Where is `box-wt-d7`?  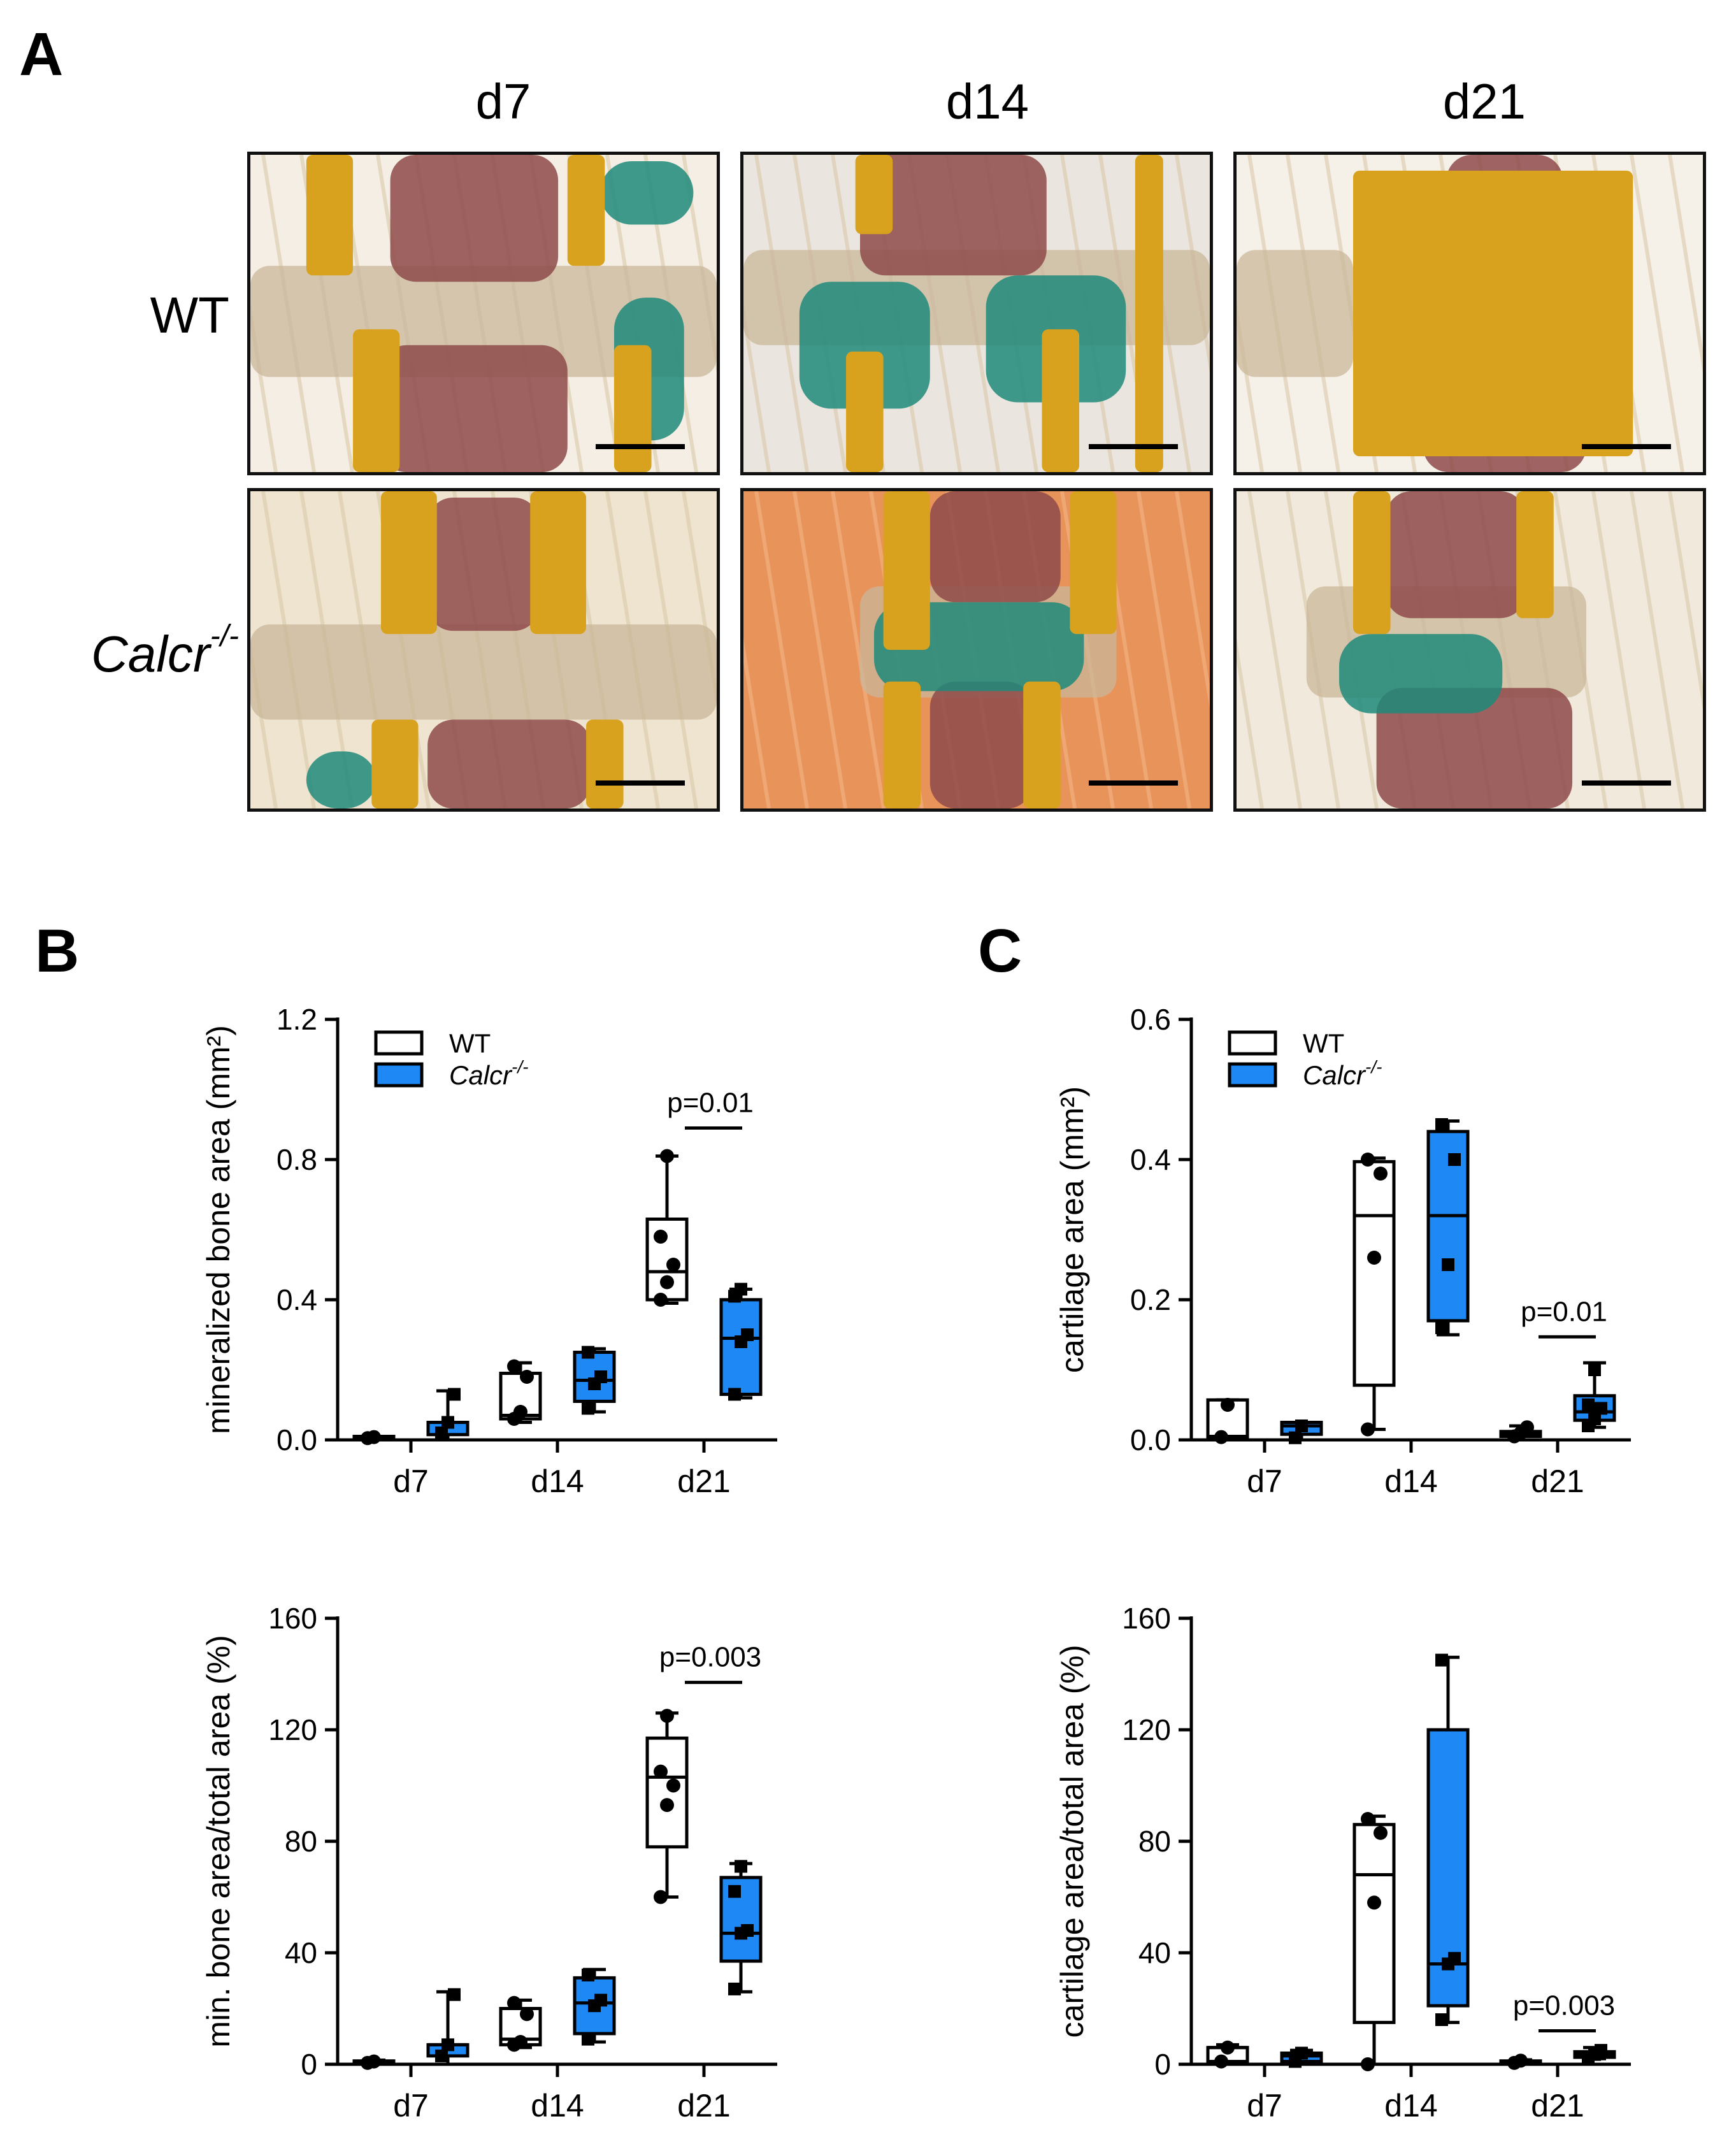
box-wt-d7 is located at coordinates (1227, 1421).